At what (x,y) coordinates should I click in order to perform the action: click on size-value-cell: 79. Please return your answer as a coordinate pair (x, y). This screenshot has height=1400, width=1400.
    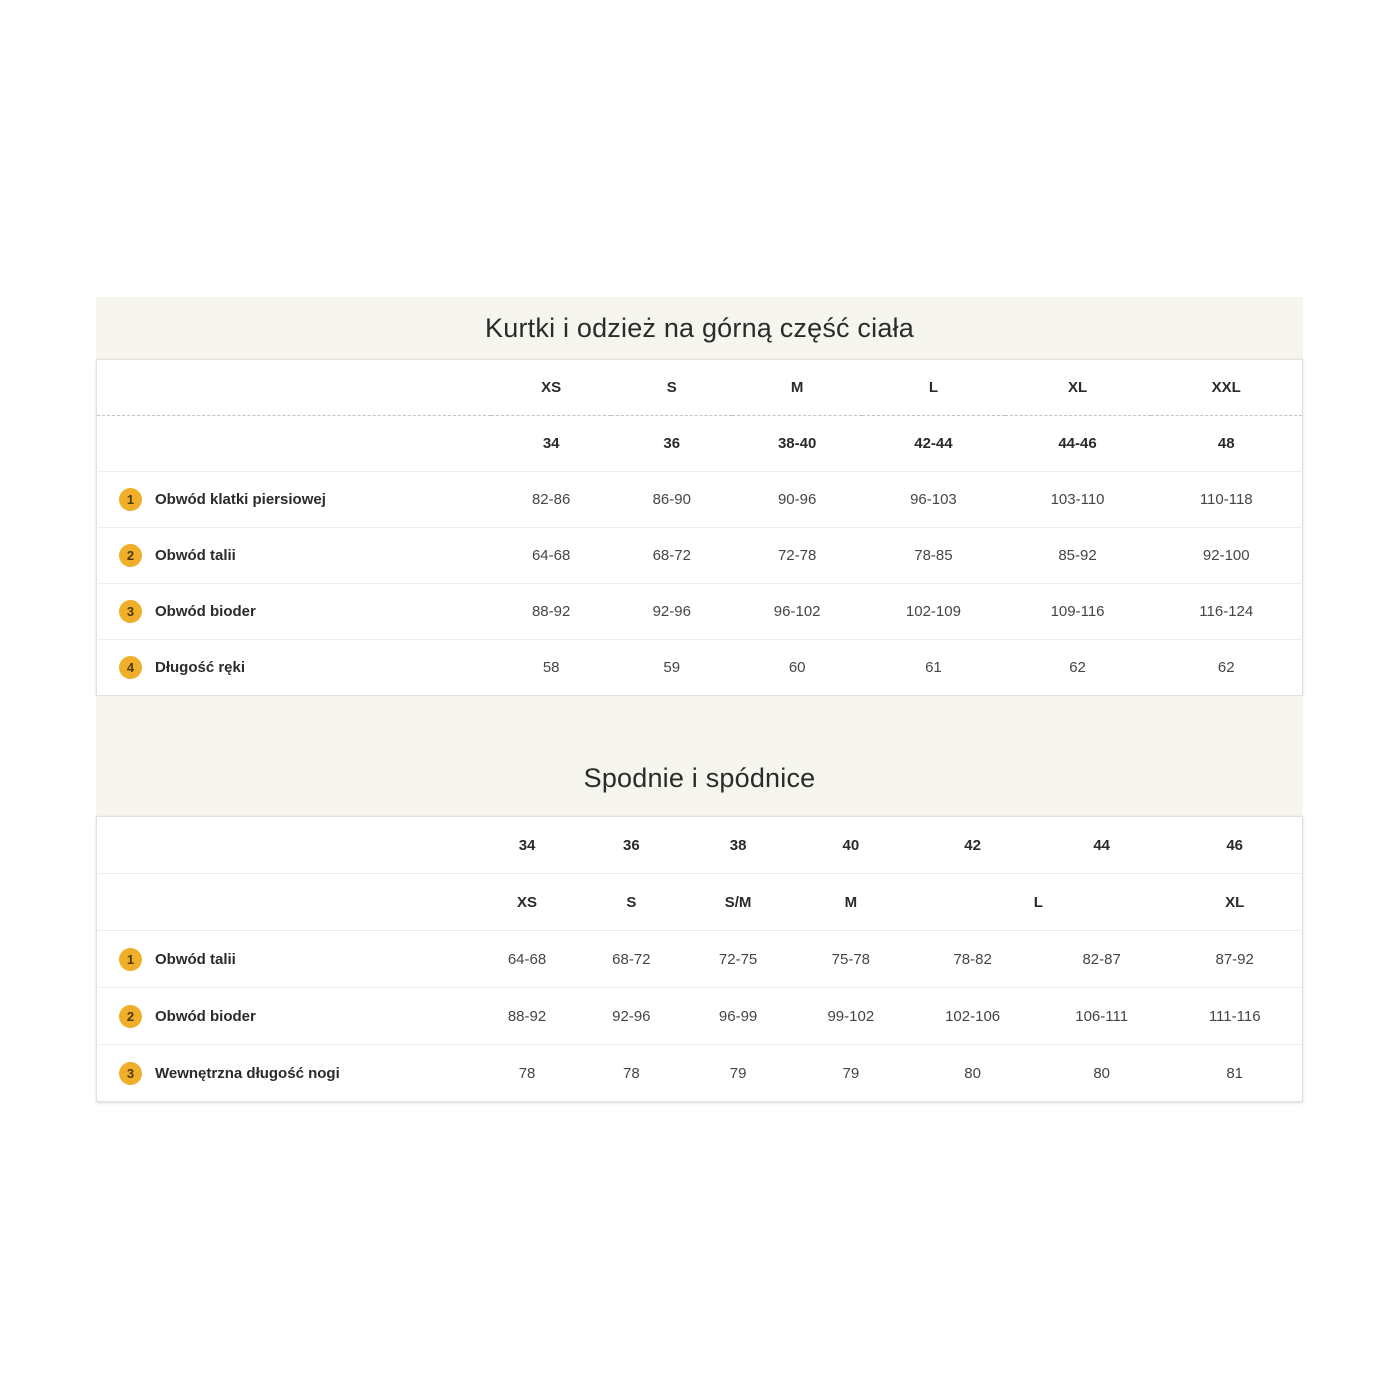
    Looking at the image, I should click on (851, 1073).